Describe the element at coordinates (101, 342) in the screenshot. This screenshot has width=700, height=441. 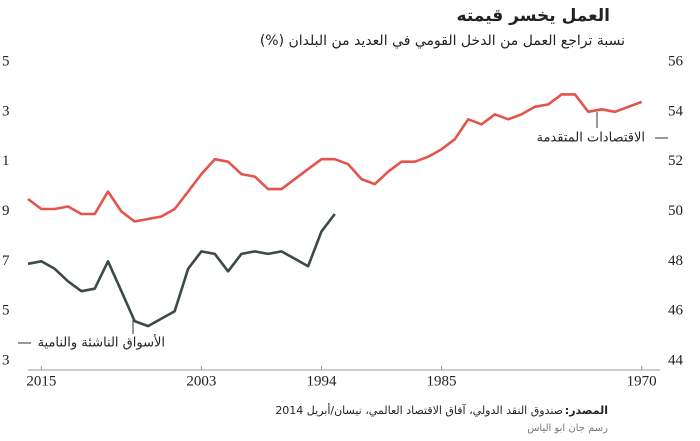
I see `series-label: الأسواق الناشئة والنامية` at that location.